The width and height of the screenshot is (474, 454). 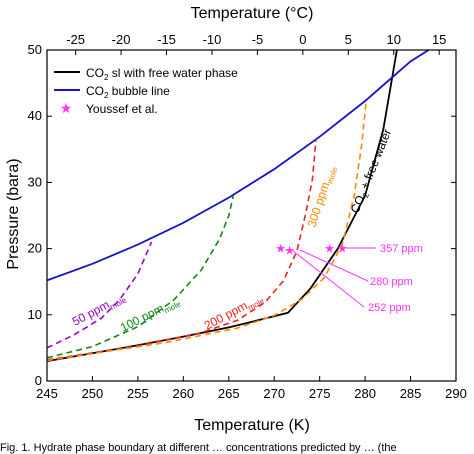 I want to click on x2-tick-label: -10, so click(x=212, y=39).